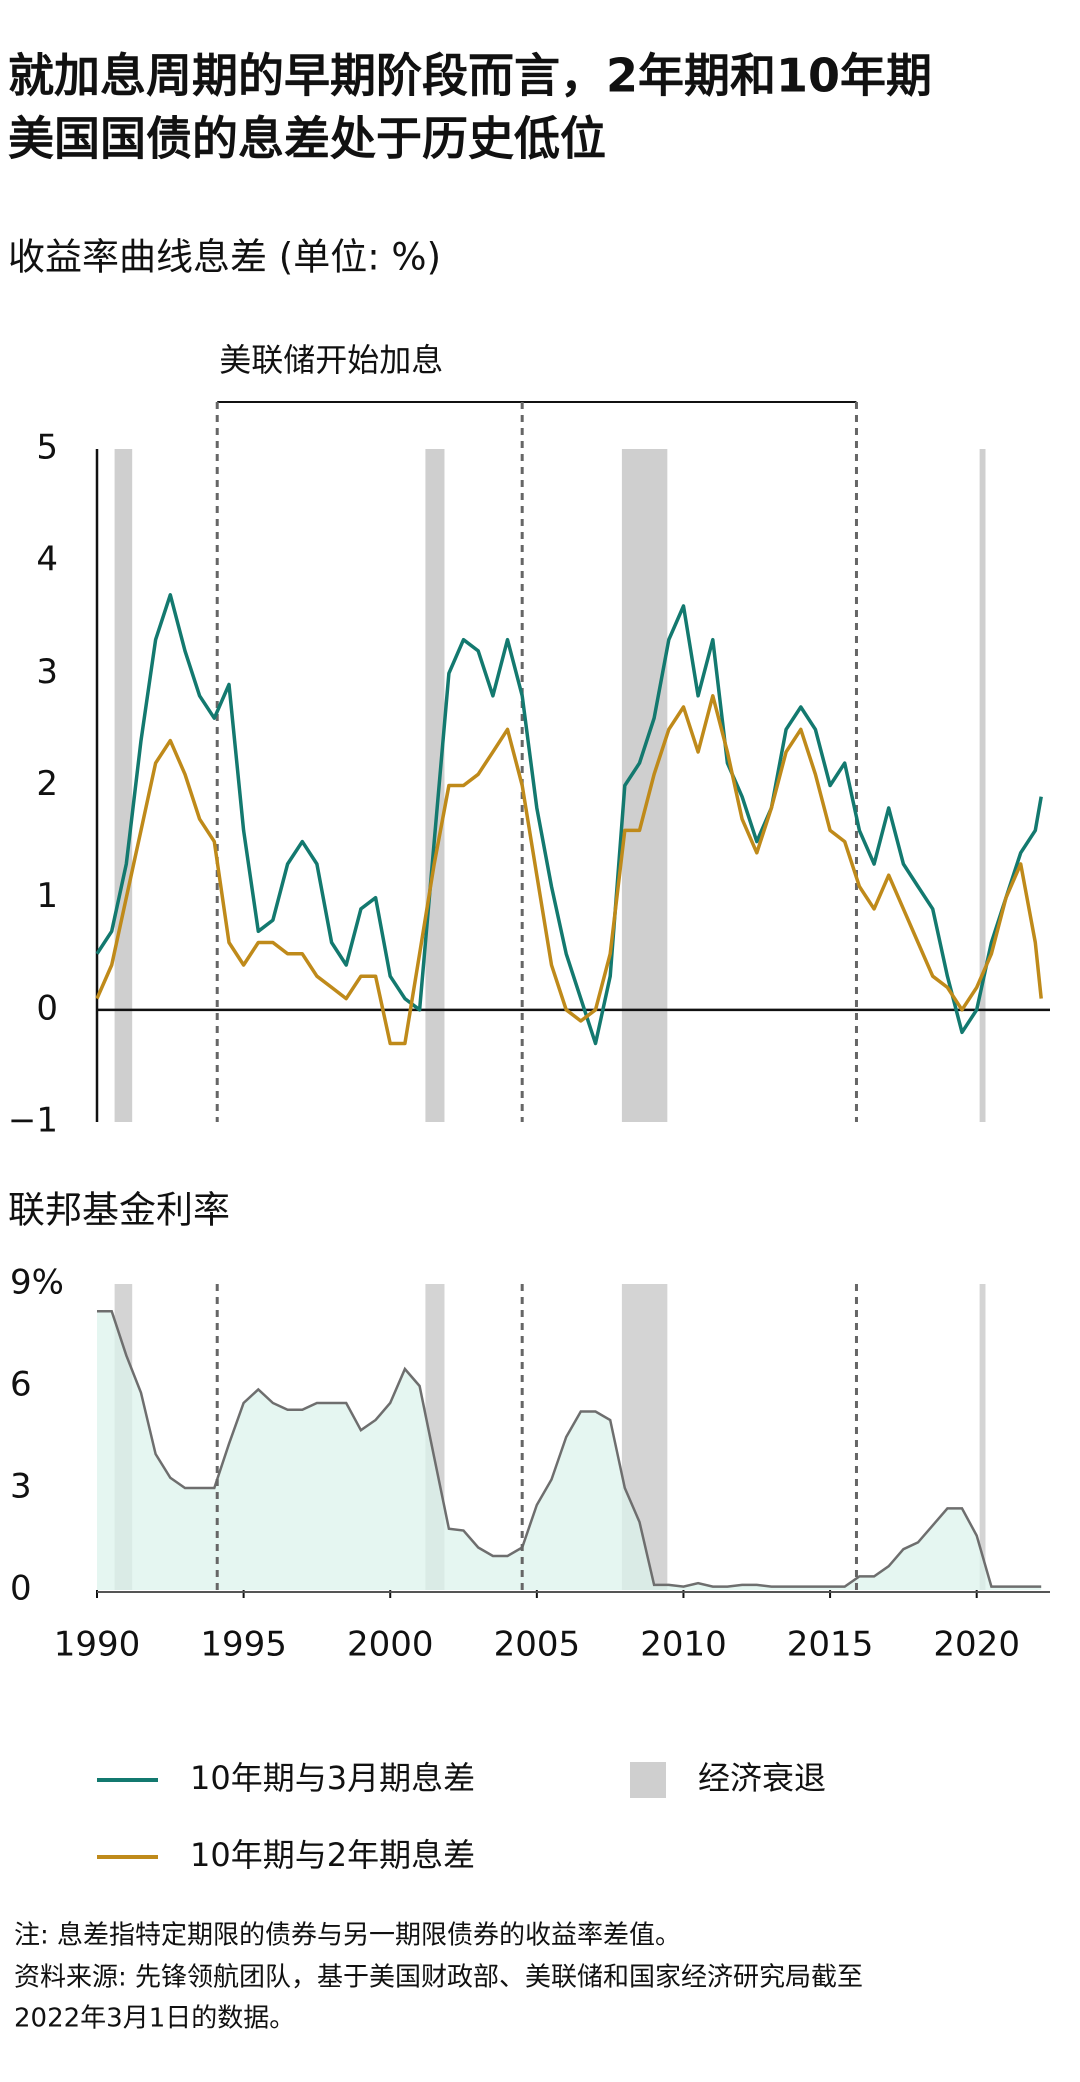  Describe the element at coordinates (47, 448) in the screenshot. I see `y-tick-label: 5` at that location.